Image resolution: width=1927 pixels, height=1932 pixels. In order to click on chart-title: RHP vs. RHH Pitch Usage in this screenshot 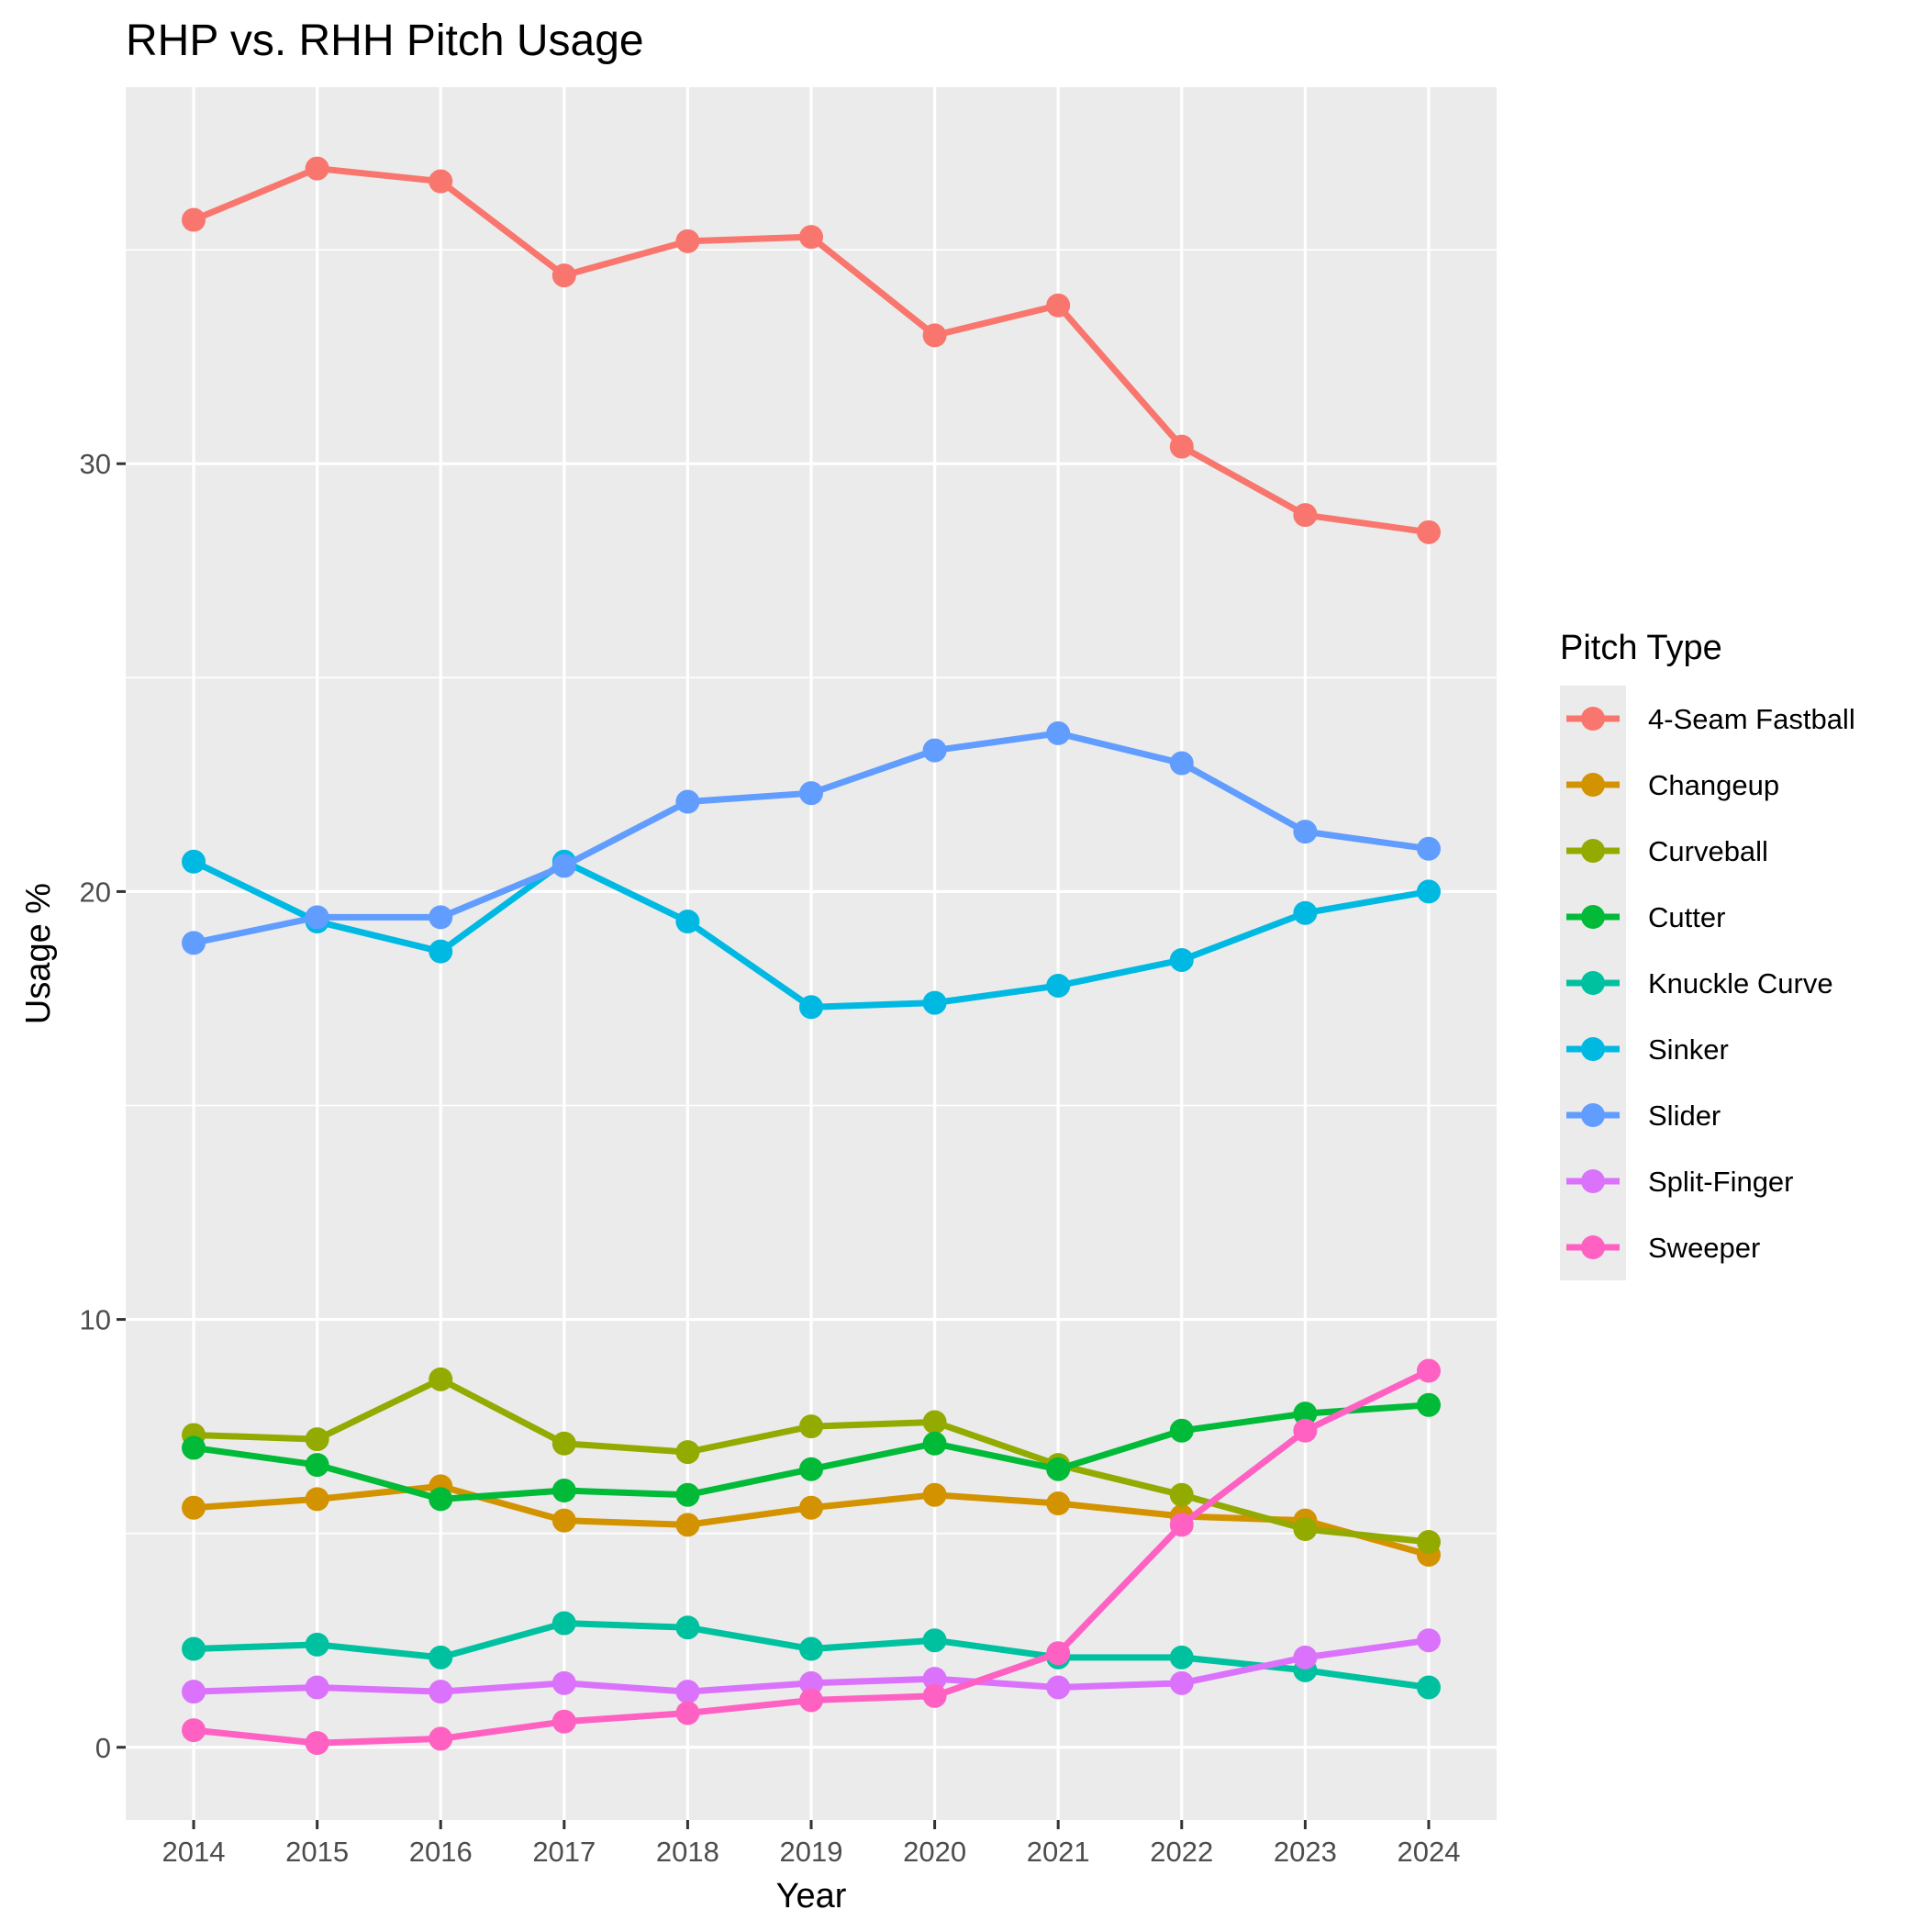, I will do `click(385, 41)`.